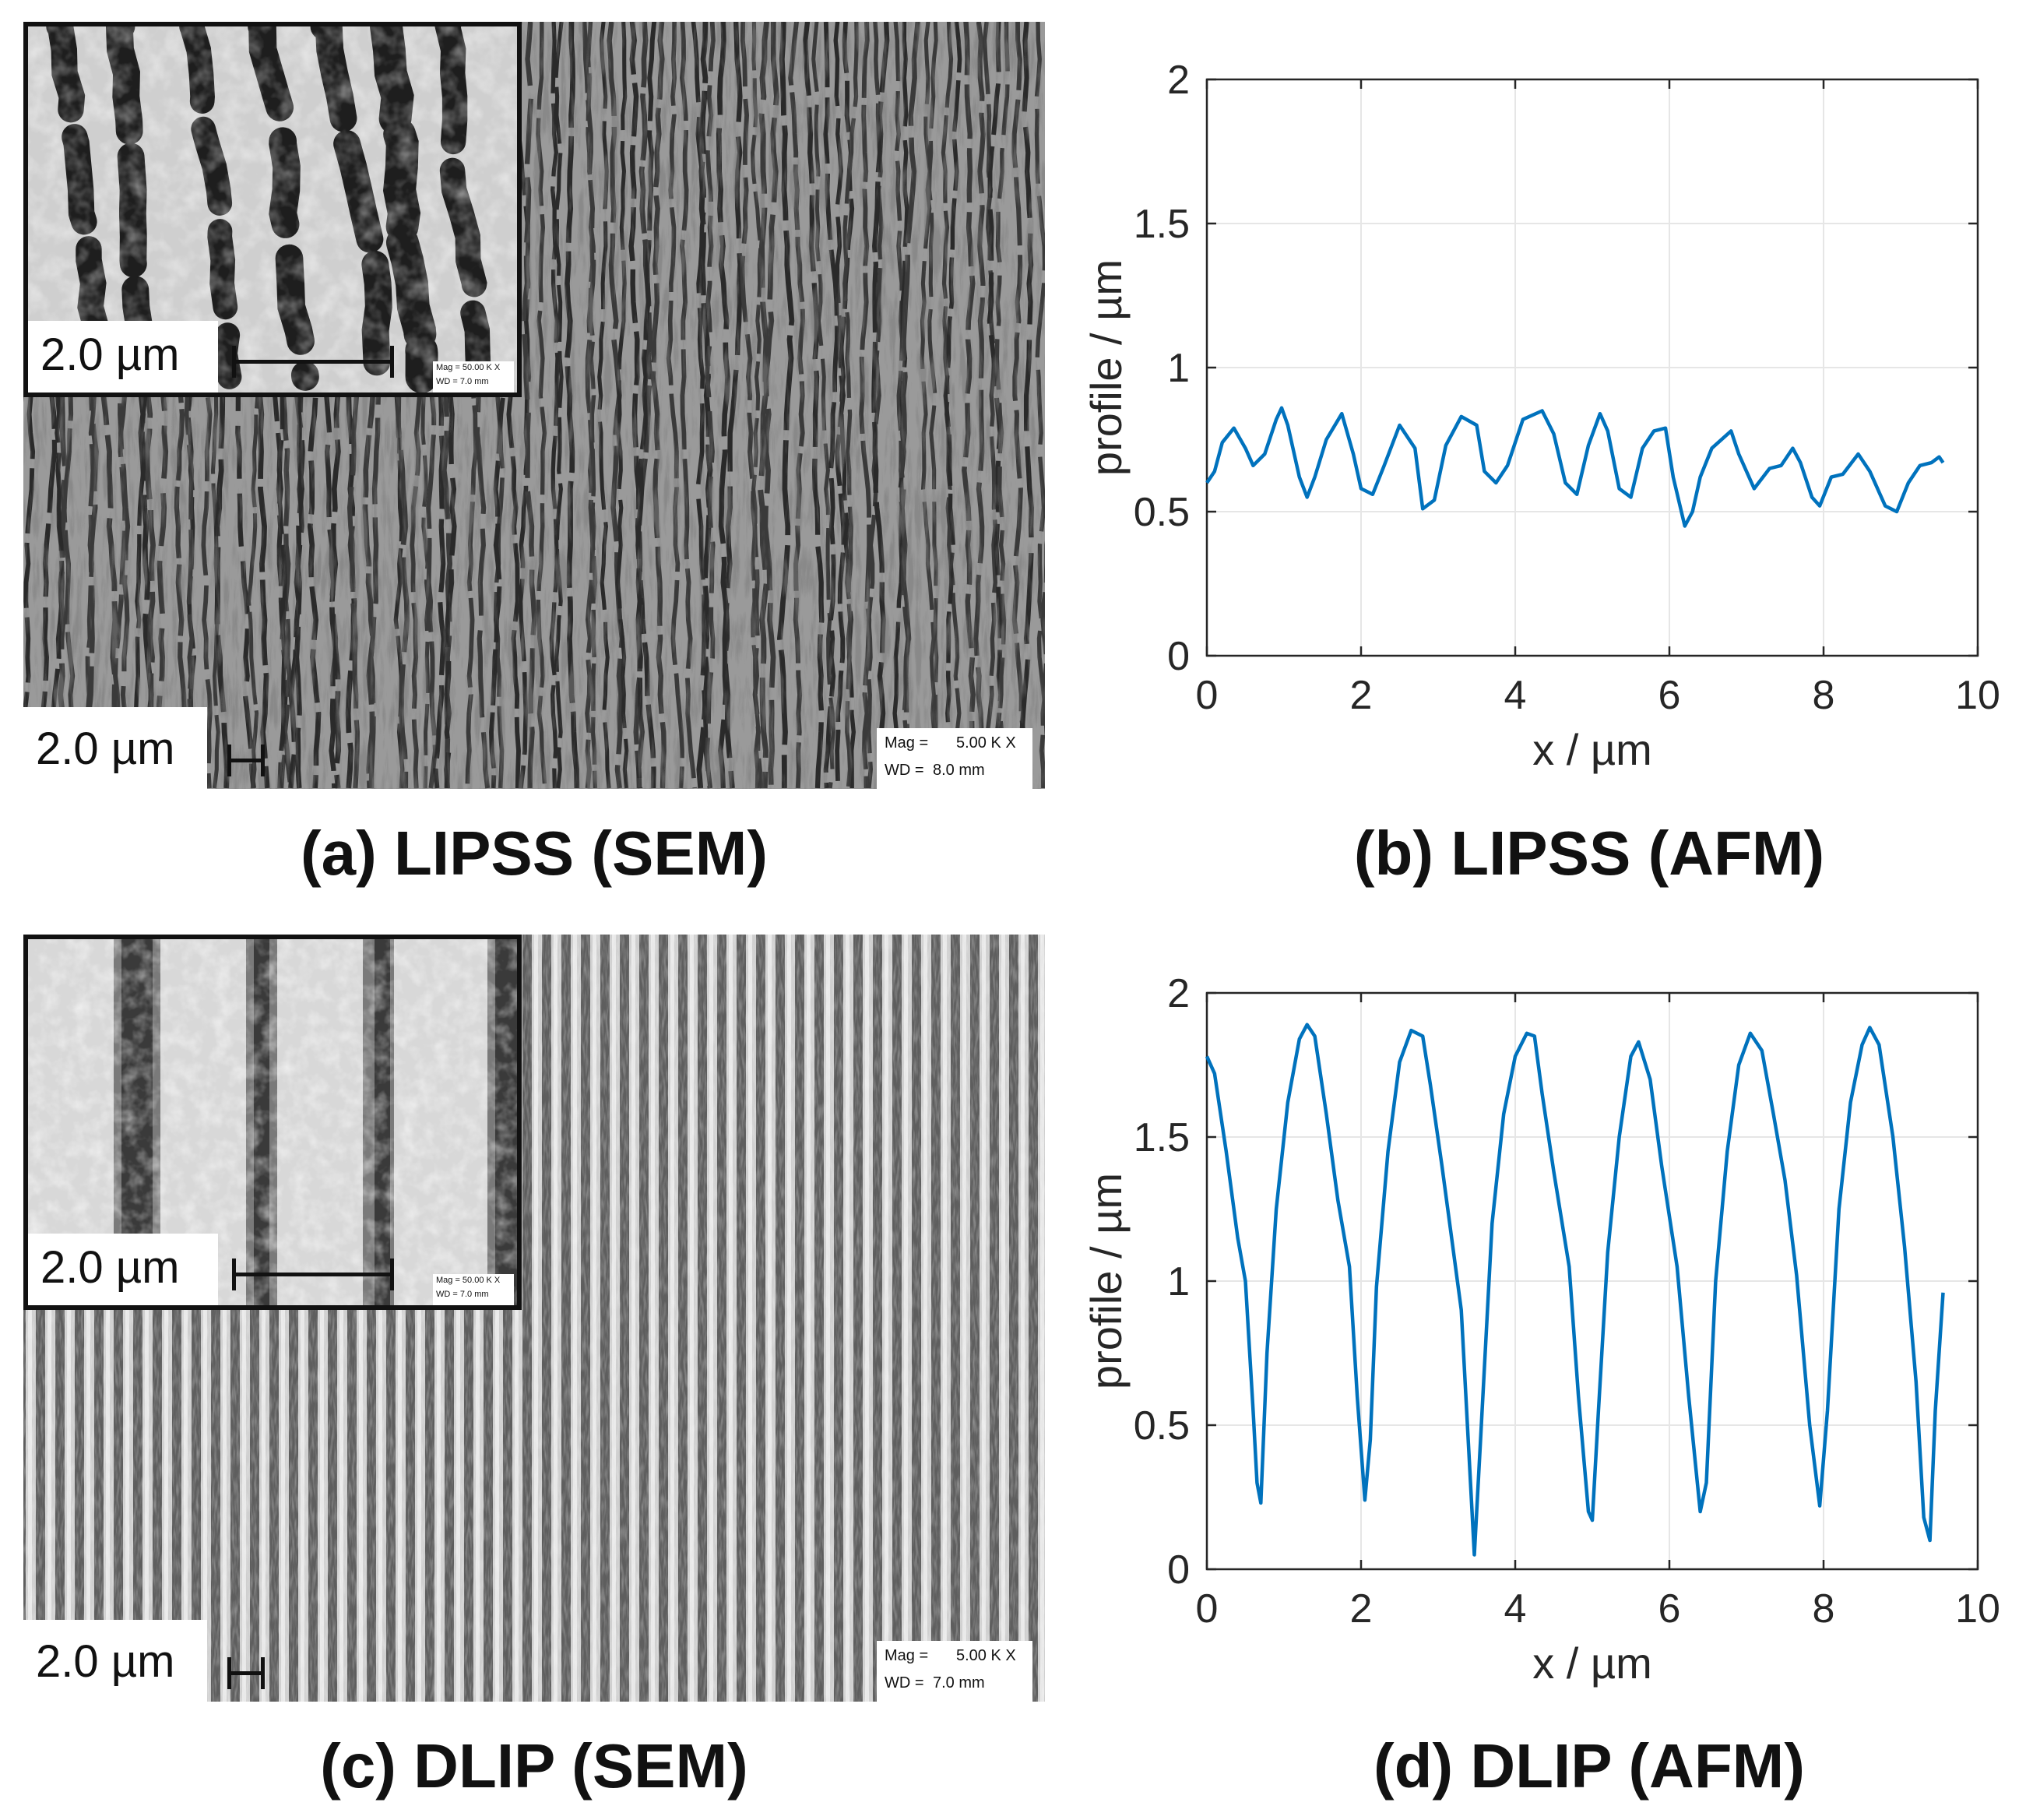 This screenshot has width=2026, height=1820. What do you see at coordinates (959, 1683) in the screenshot?
I see `main-meta-wd-value: 7.0 mm` at bounding box center [959, 1683].